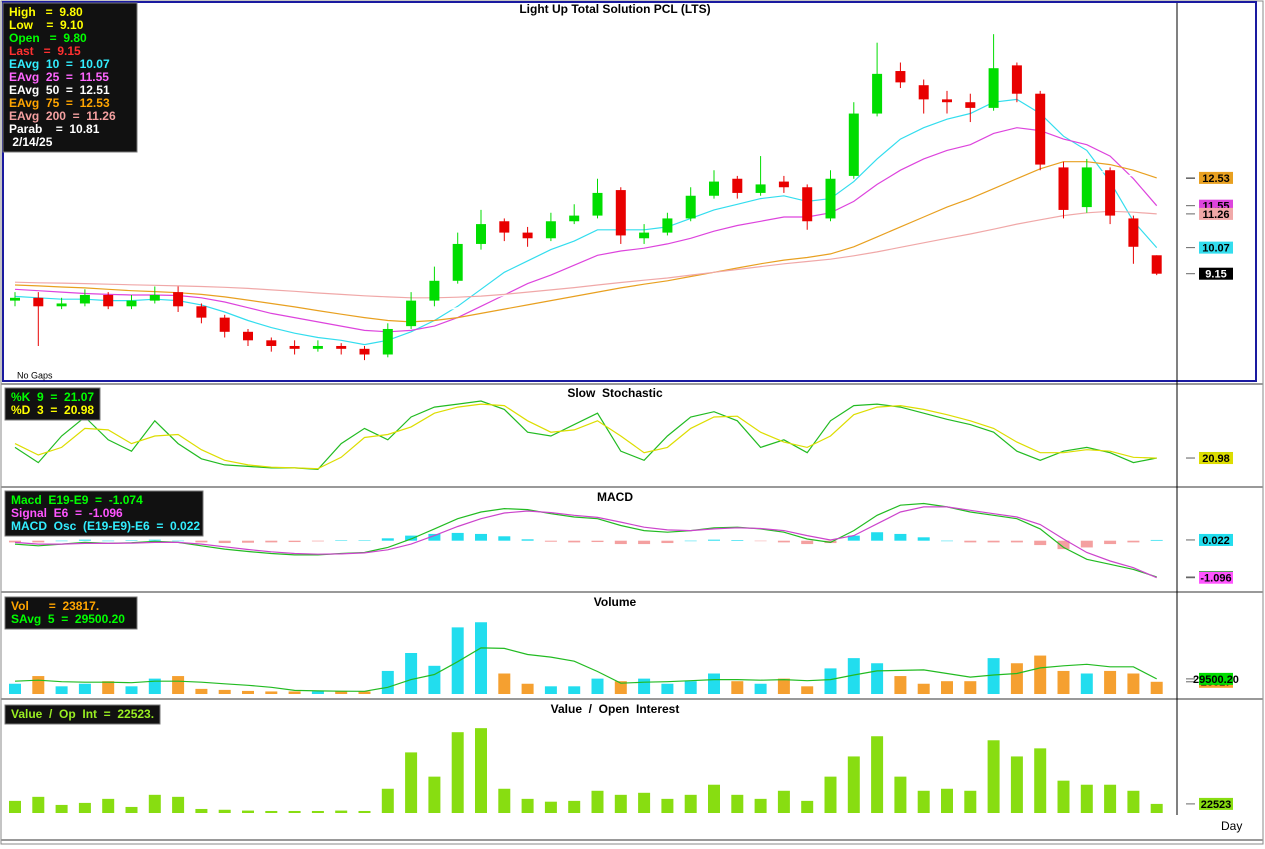 Image resolution: width=1265 pixels, height=849 pixels. What do you see at coordinates (35, 375) in the screenshot?
I see `gap-note: No Gaps` at bounding box center [35, 375].